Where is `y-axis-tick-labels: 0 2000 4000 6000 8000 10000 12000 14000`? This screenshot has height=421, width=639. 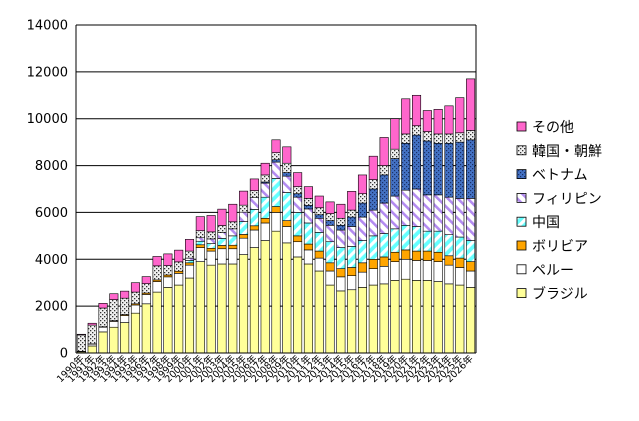
y-axis-tick-labels: 0 2000 4000 6000 8000 10000 12000 14000 is located at coordinates (47, 190).